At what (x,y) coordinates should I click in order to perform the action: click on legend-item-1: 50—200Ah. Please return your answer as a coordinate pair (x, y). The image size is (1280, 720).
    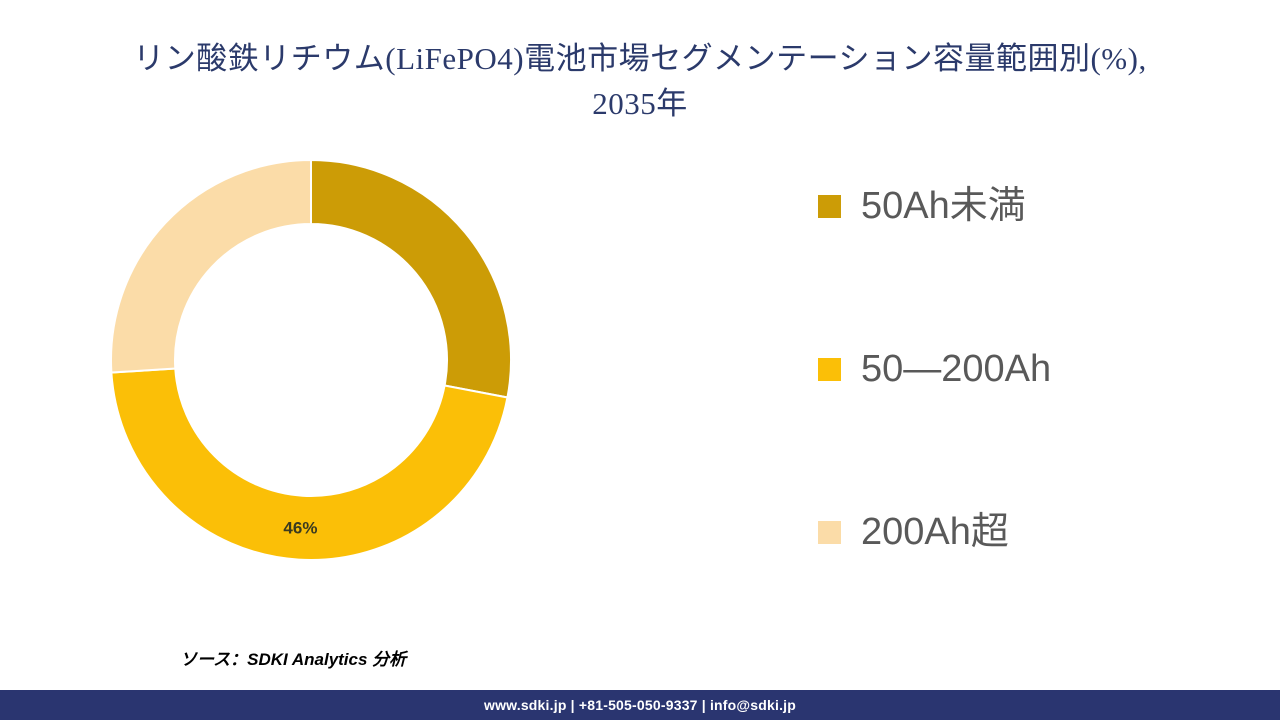
    Looking at the image, I should click on (1028, 369).